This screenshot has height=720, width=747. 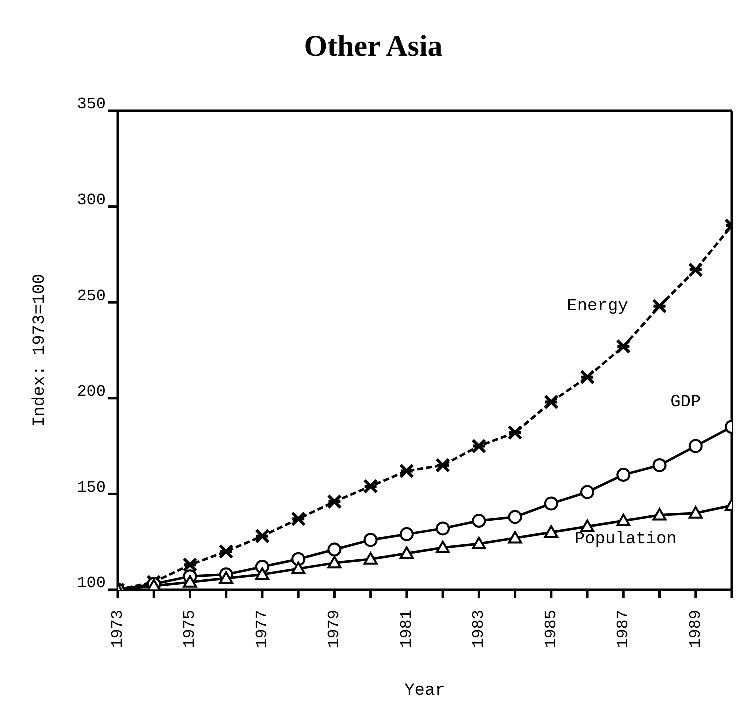 What do you see at coordinates (91, 583) in the screenshot?
I see `y-tick-label: 100` at bounding box center [91, 583].